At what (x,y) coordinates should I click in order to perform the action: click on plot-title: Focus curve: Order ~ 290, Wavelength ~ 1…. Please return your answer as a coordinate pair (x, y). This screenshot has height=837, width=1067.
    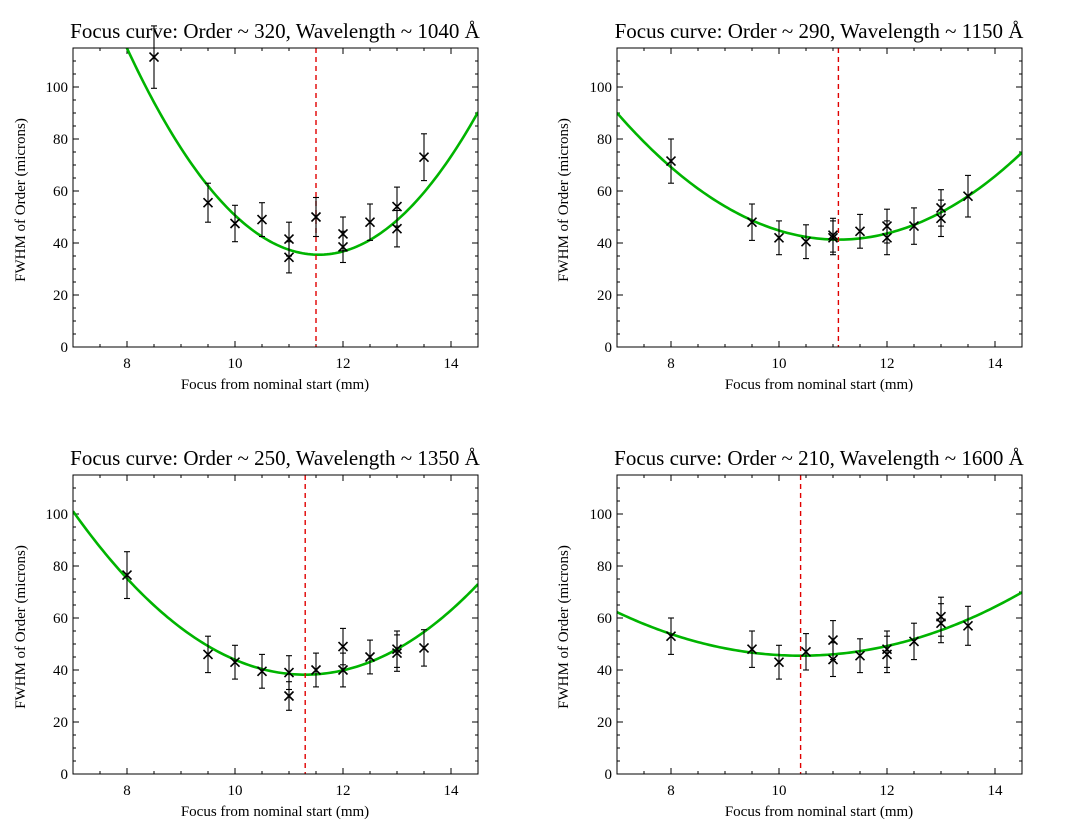
    Looking at the image, I should click on (820, 31).